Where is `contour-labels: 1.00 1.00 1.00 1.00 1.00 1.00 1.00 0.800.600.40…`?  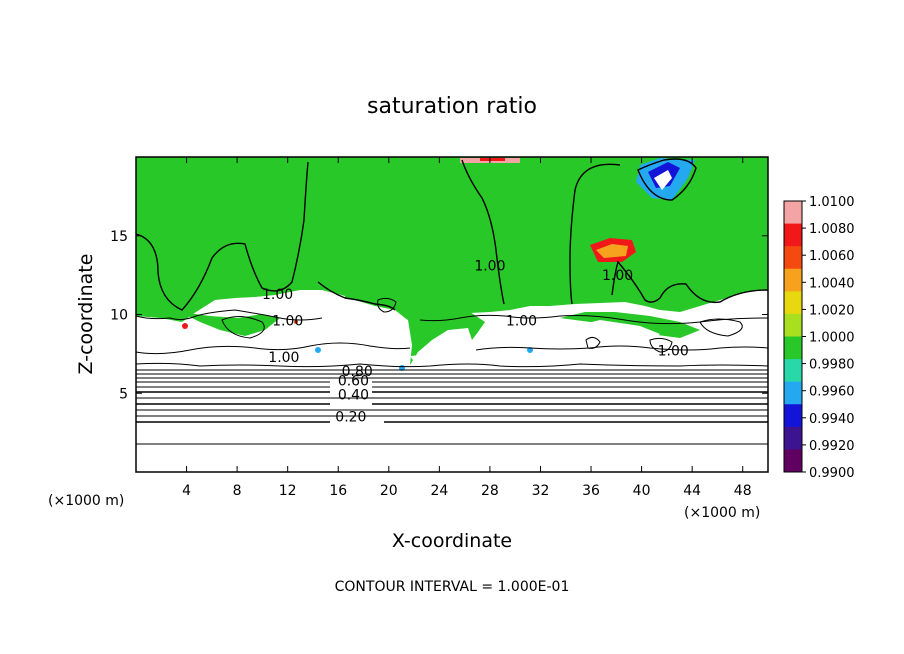 contour-labels: 1.00 1.00 1.00 1.00 1.00 1.00 1.00 0.800.600.40… is located at coordinates (475, 342).